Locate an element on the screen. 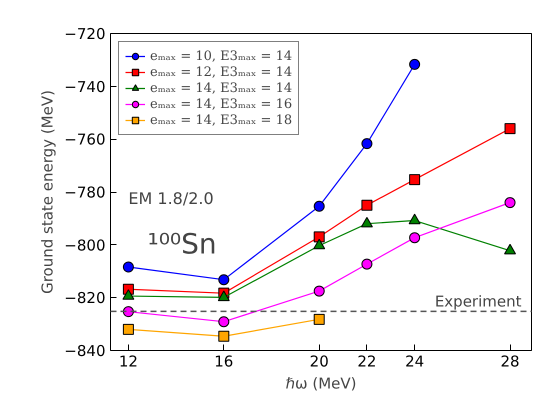 Image resolution: width=547 pixels, height=414 pixels. ref-line-label: Experiment is located at coordinates (478, 301).